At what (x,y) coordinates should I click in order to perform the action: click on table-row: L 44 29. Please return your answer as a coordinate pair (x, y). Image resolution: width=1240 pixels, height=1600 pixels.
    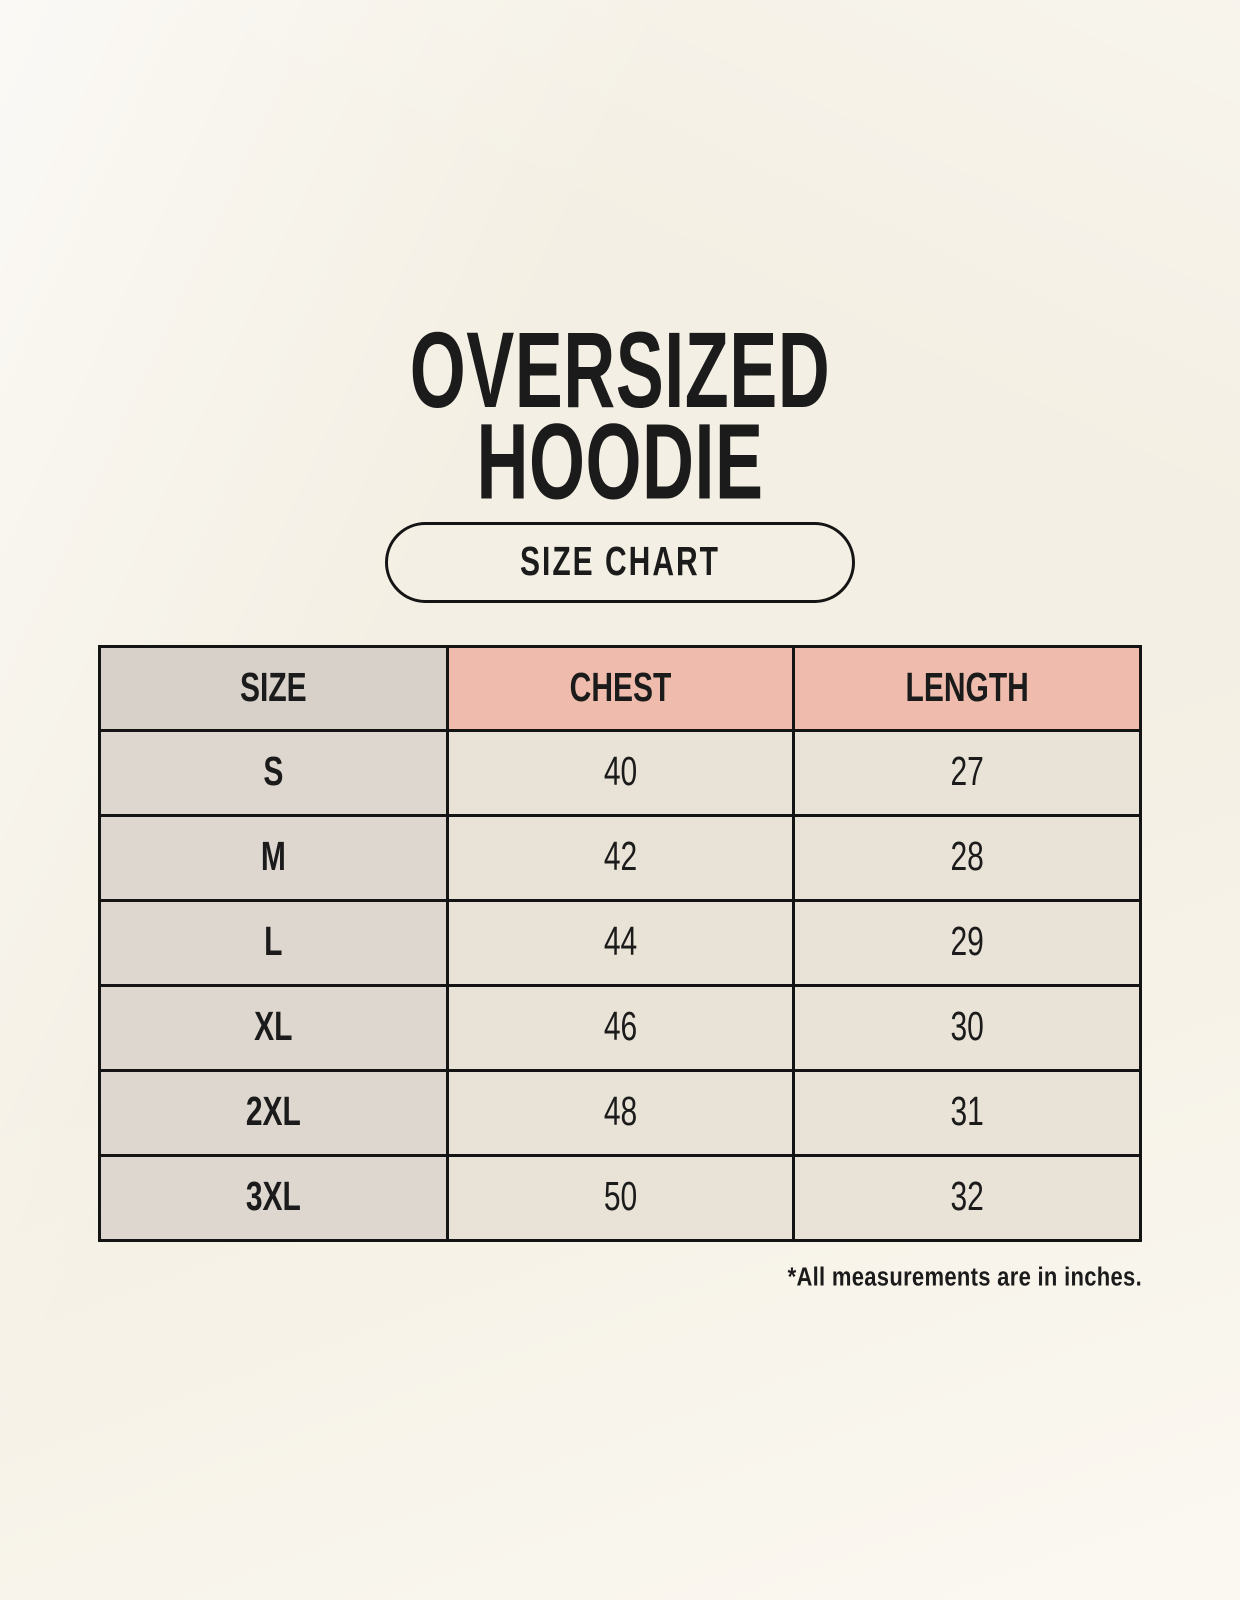
    Looking at the image, I should click on (620, 943).